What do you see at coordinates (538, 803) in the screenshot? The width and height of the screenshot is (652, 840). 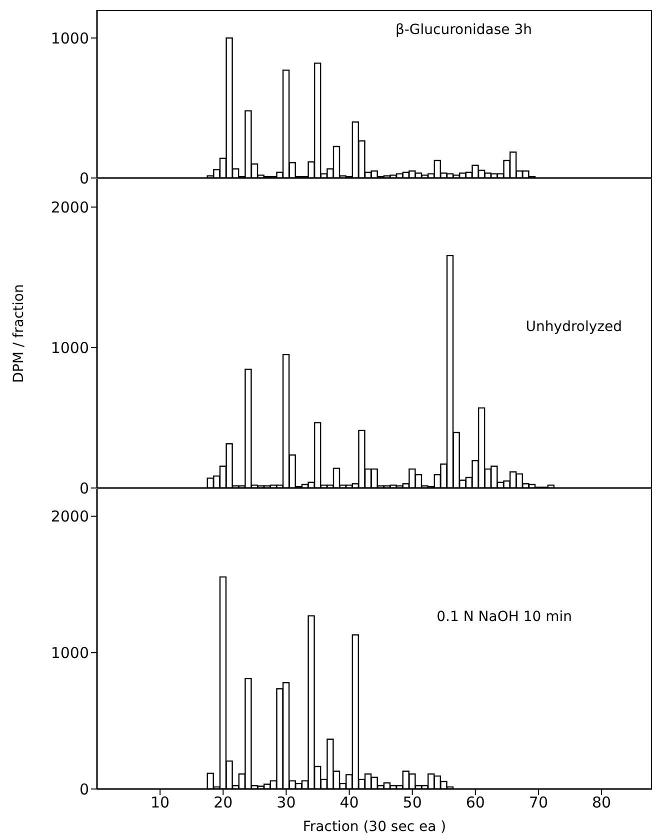 I see `x-tick-label: 70` at bounding box center [538, 803].